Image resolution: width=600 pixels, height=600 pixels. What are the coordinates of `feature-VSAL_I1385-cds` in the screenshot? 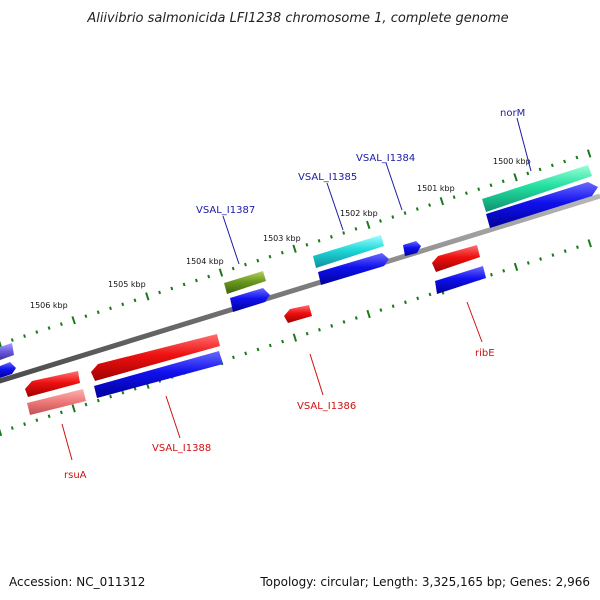 It's located at (353, 269).